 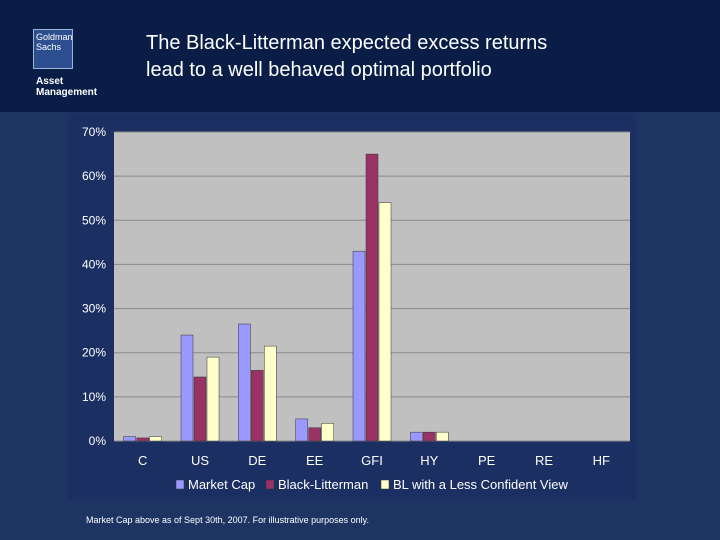 What do you see at coordinates (200, 460) in the screenshot?
I see `x-tick-label: US` at bounding box center [200, 460].